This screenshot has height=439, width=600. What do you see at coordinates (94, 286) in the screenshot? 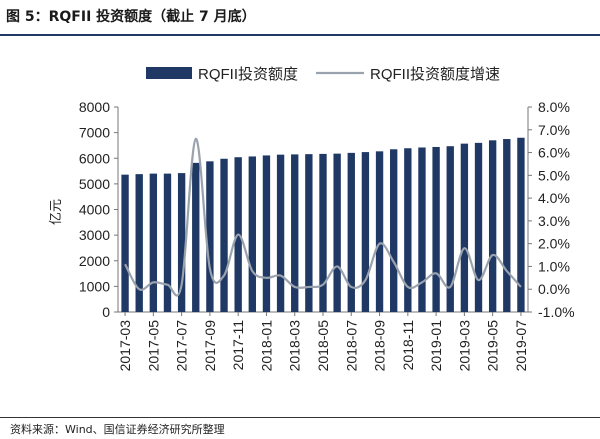
I see `left-tick-label: 1000` at bounding box center [94, 286].